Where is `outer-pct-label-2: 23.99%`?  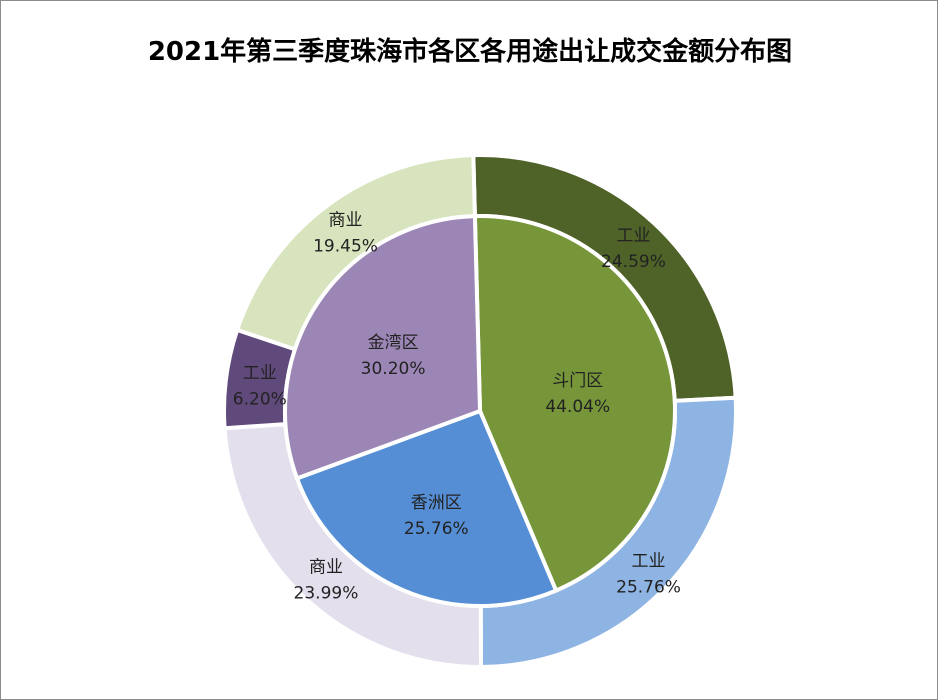 outer-pct-label-2: 23.99% is located at coordinates (326, 593).